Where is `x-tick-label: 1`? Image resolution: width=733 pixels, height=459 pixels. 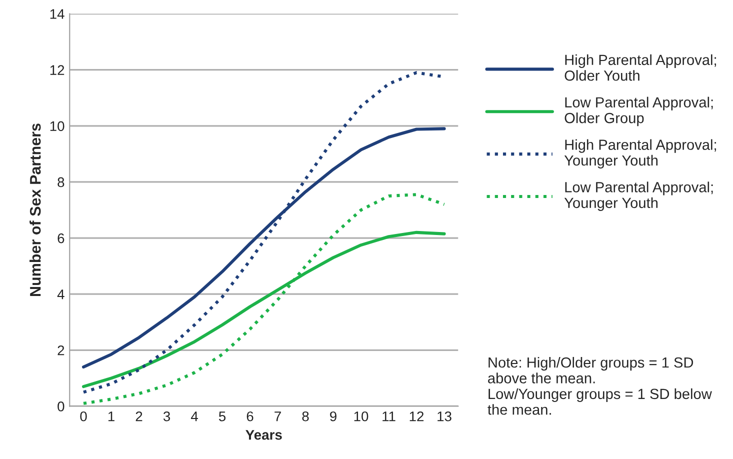
x-tick-label: 1 is located at coordinates (111, 417).